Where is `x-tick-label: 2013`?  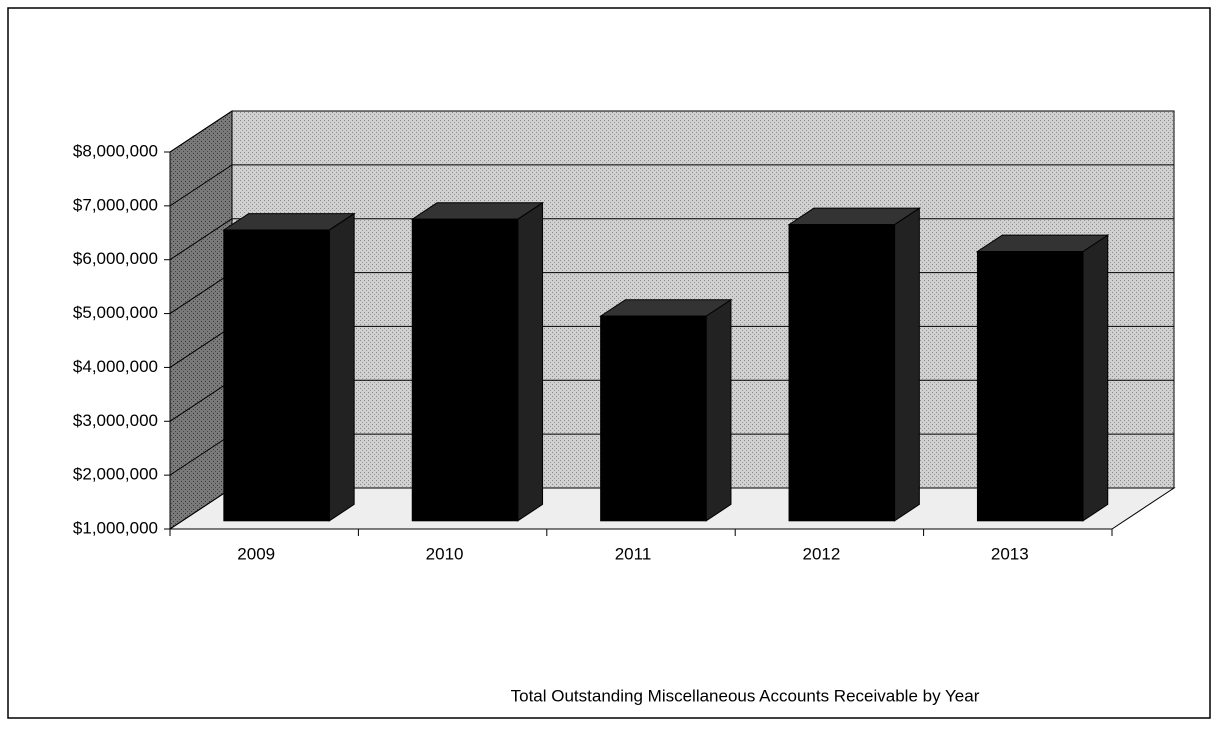
x-tick-label: 2013 is located at coordinates (1010, 553).